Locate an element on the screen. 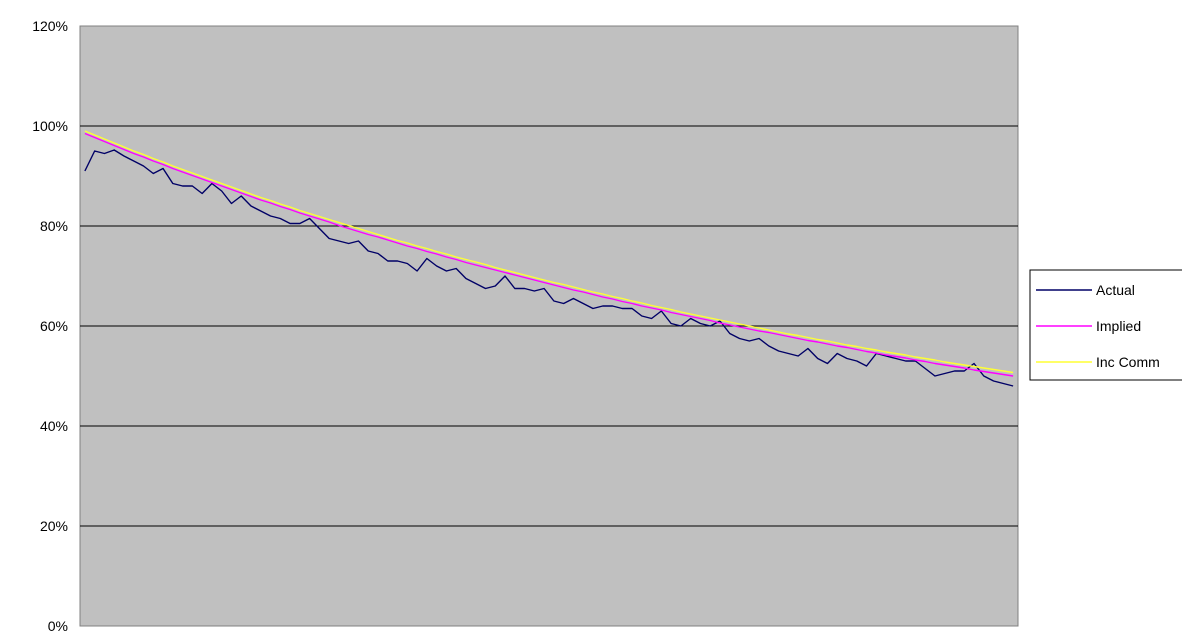 The image size is (1182, 632). legend-label-actual: Actual is located at coordinates (1115, 290).